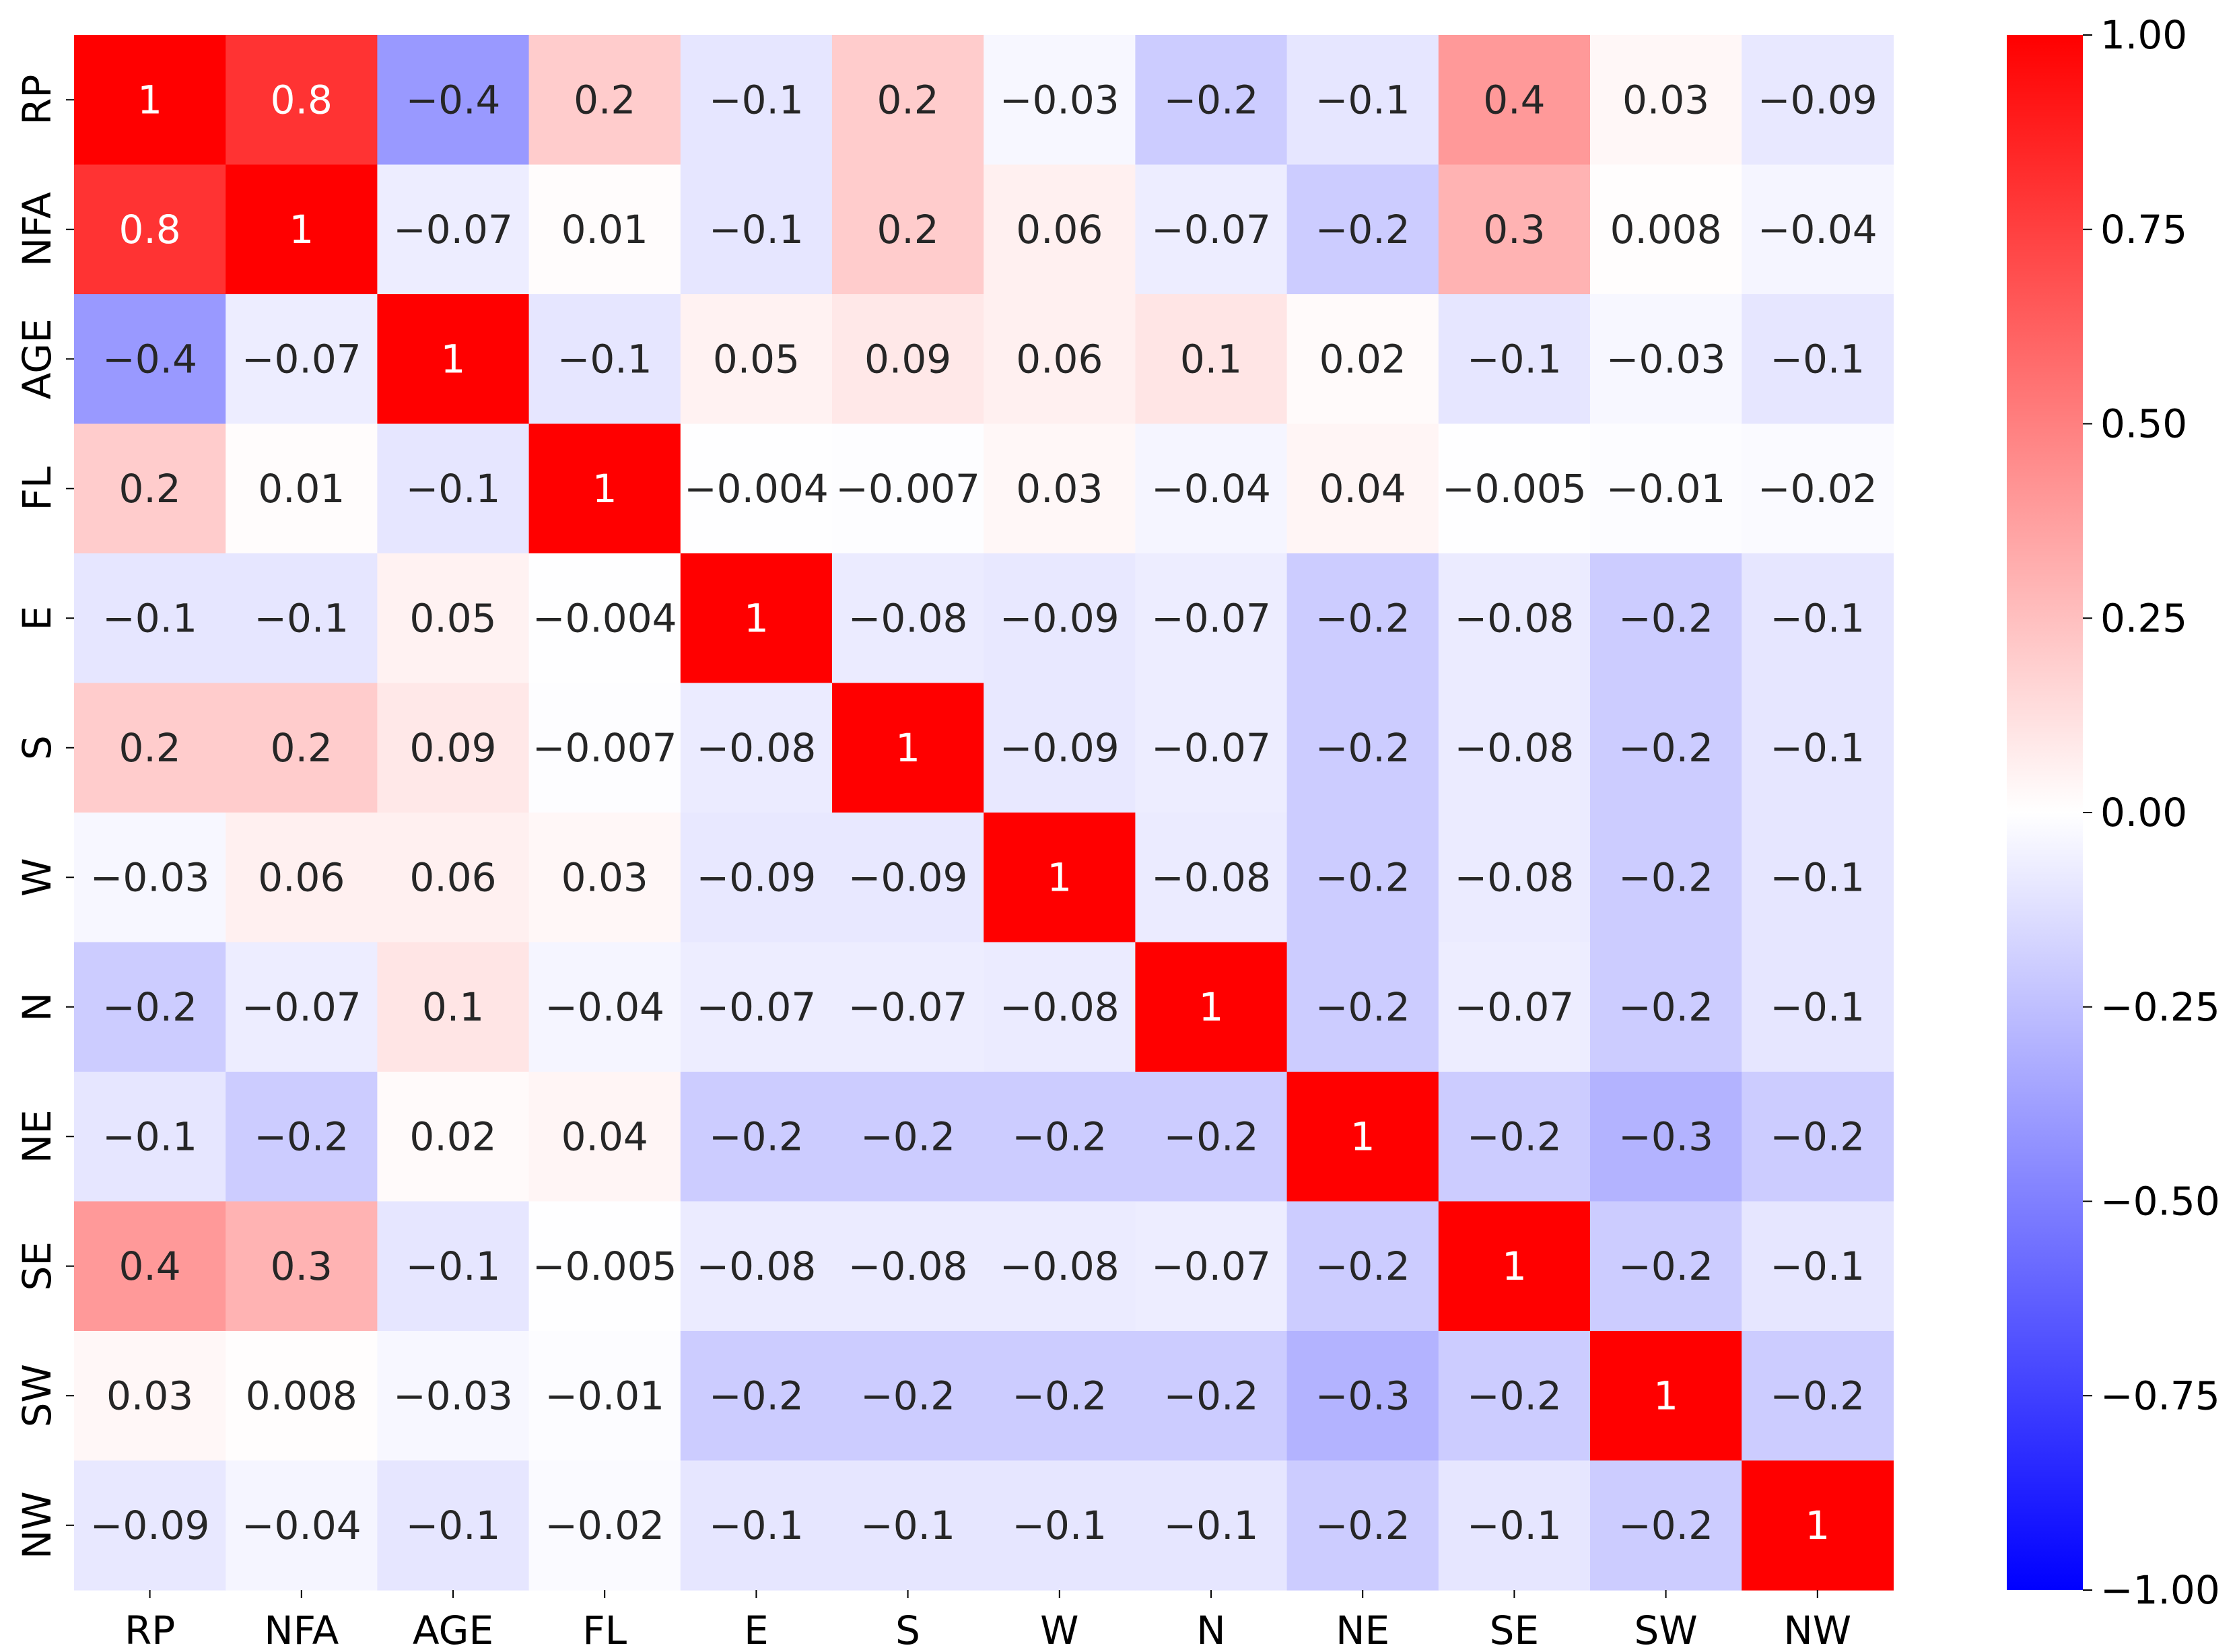  I want to click on heatmap-cell-S-W, so click(1060, 748).